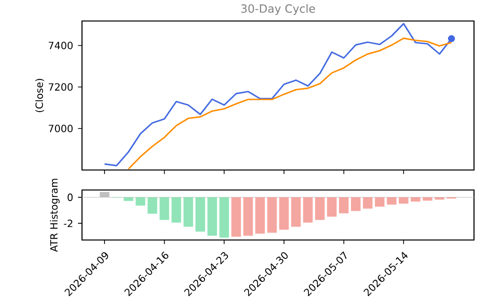  I want to click on y-tick-label: 7400, so click(60, 46).